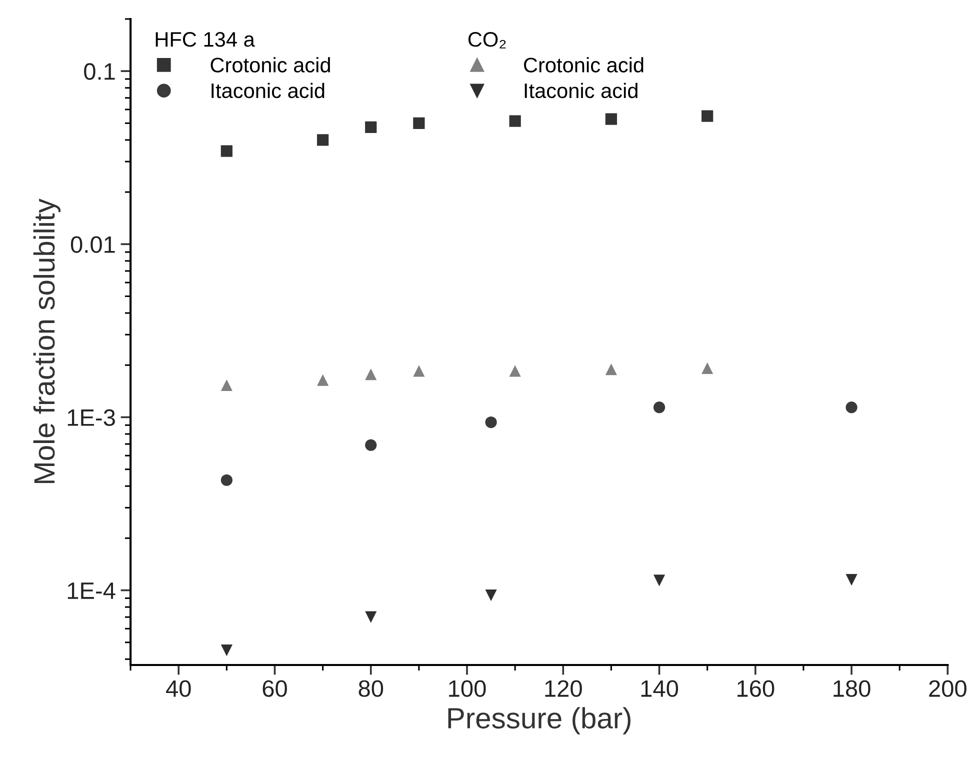 The image size is (967, 760). Describe the element at coordinates (467, 688) in the screenshot. I see `x-tick-label: 100` at that location.